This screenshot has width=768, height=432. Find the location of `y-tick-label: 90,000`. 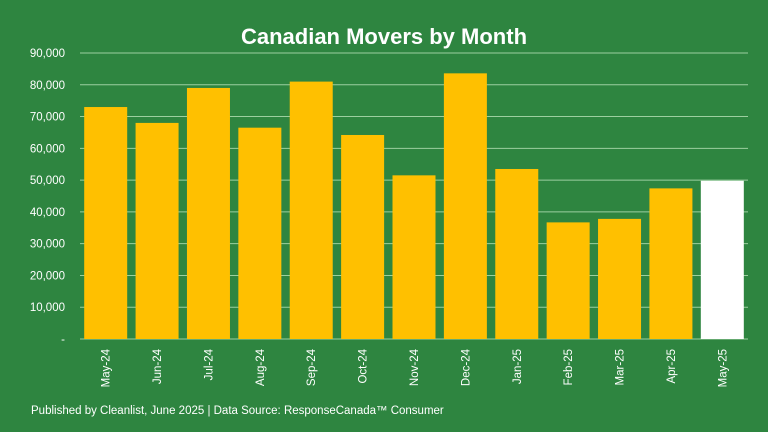

y-tick-label: 90,000 is located at coordinates (47, 54).